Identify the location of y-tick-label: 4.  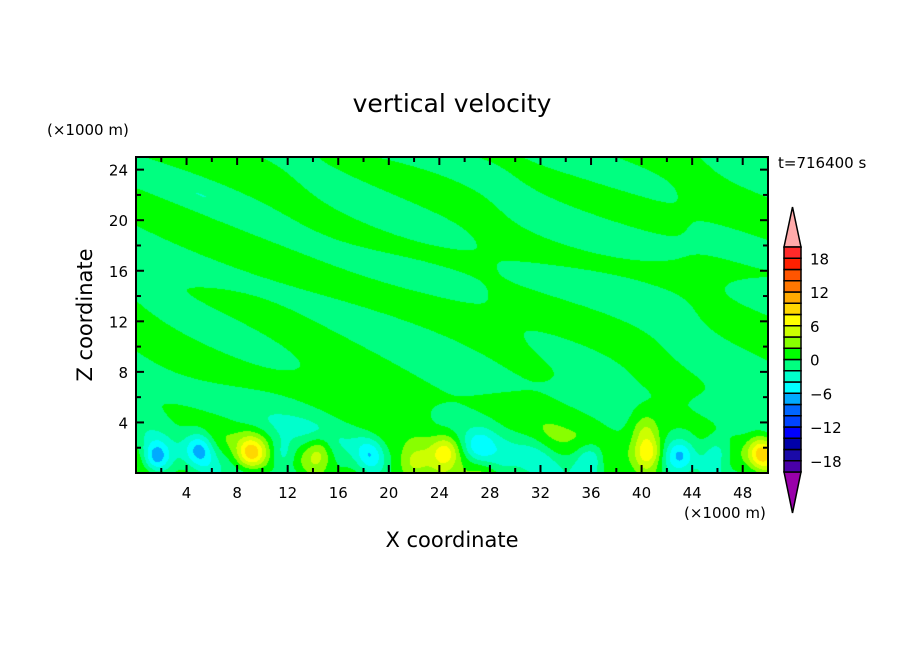
(123, 423).